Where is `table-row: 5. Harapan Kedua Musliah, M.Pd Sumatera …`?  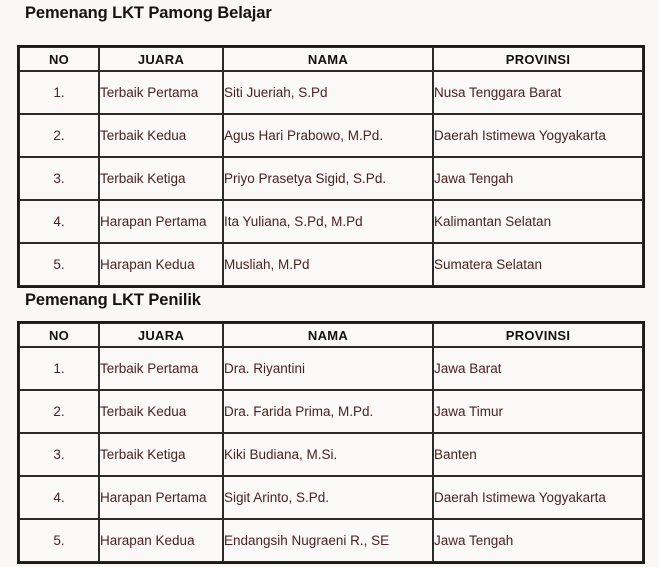
table-row: 5. Harapan Kedua Musliah, M.Pd Sumatera … is located at coordinates (331, 264).